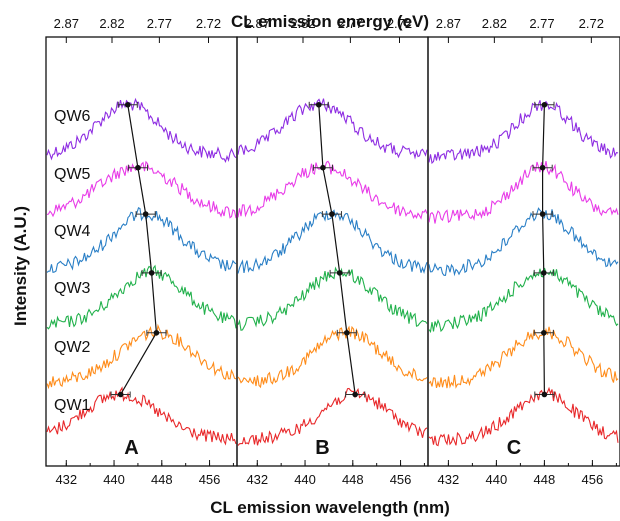 The width and height of the screenshot is (620, 521). What do you see at coordinates (72, 405) in the screenshot?
I see `well-label-QW1: QW1` at bounding box center [72, 405].